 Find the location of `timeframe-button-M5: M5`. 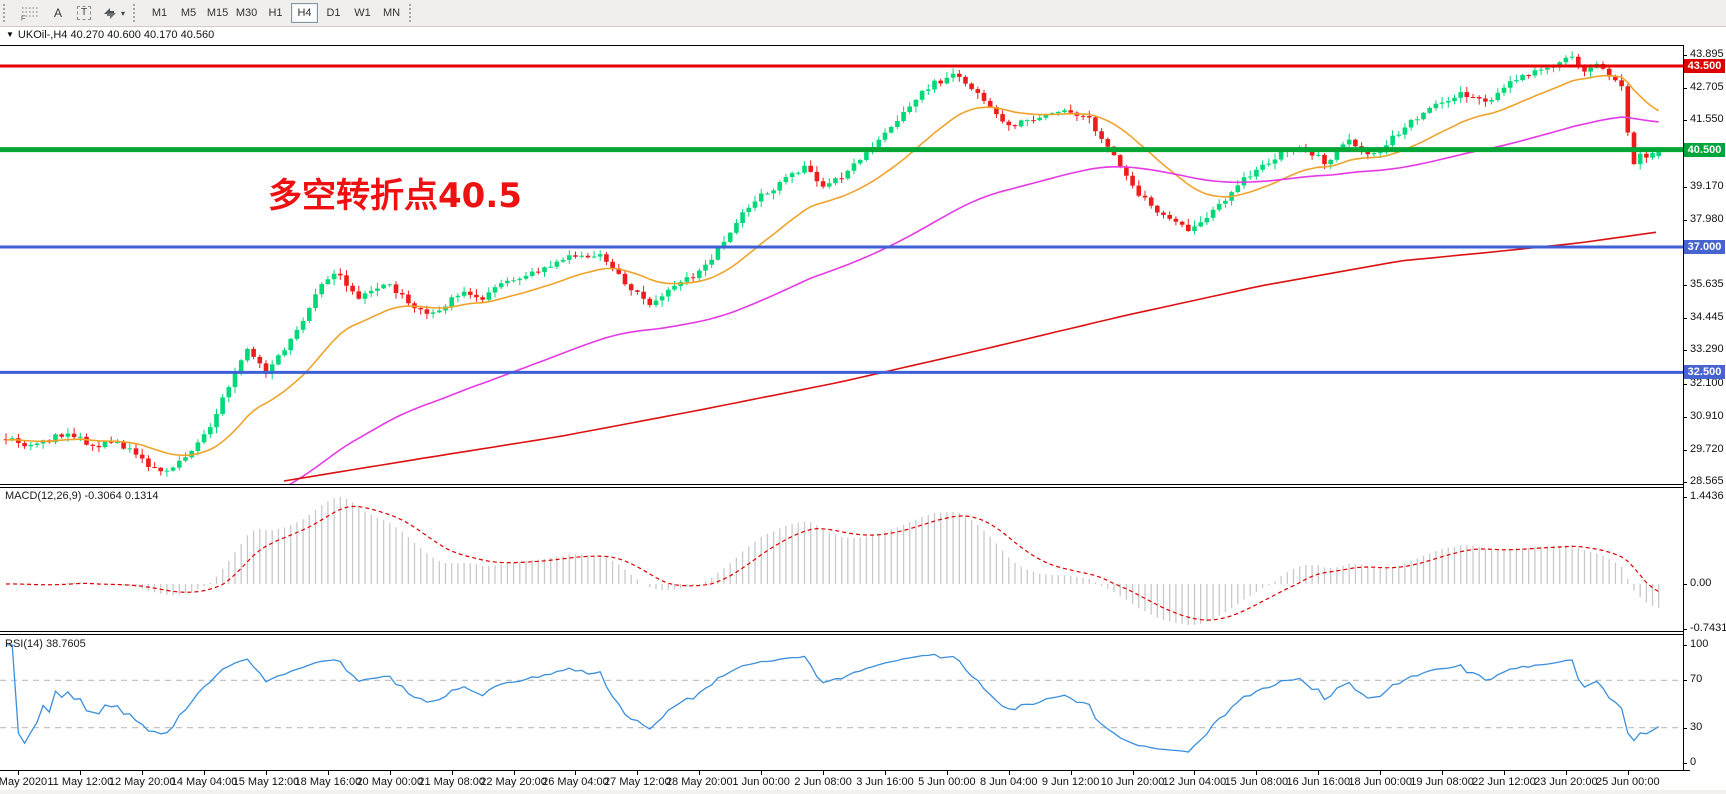

timeframe-button-M5: M5 is located at coordinates (188, 13).